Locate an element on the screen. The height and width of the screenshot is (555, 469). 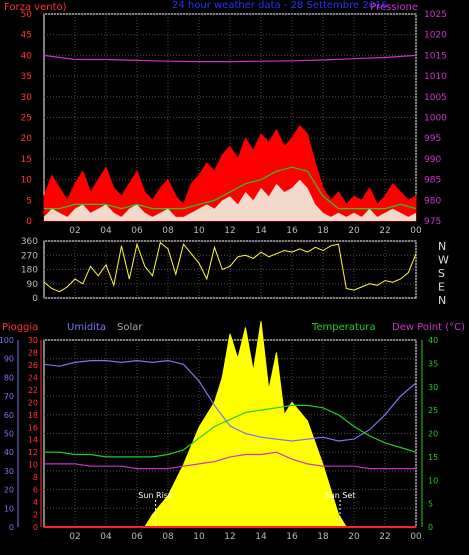
direction-tick-label: 270 is located at coordinates (29, 256).